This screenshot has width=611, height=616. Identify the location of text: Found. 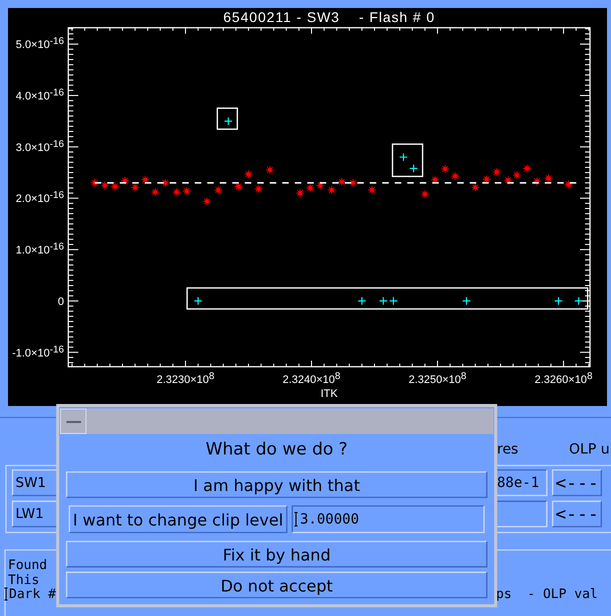
(28, 565).